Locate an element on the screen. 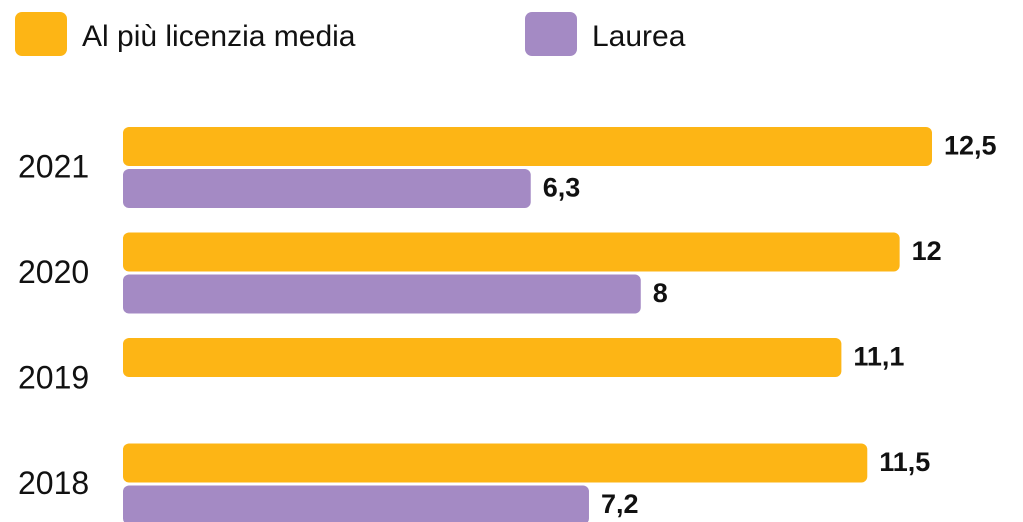  data-label: 8 is located at coordinates (660, 293).